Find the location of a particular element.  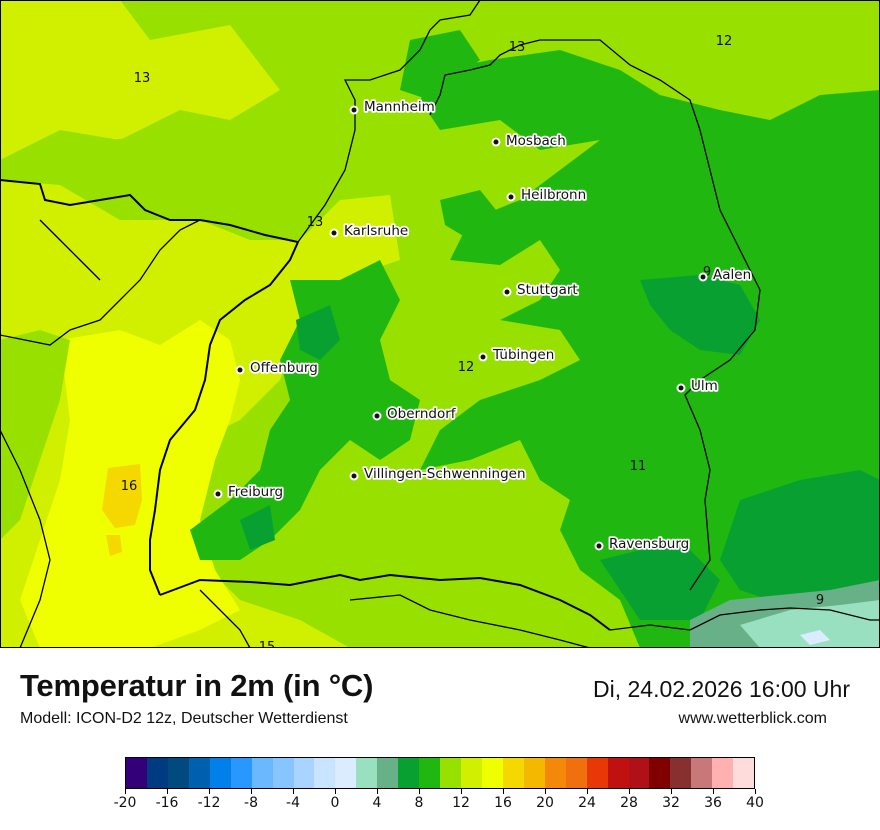

color-legend-bar is located at coordinates (440, 773).